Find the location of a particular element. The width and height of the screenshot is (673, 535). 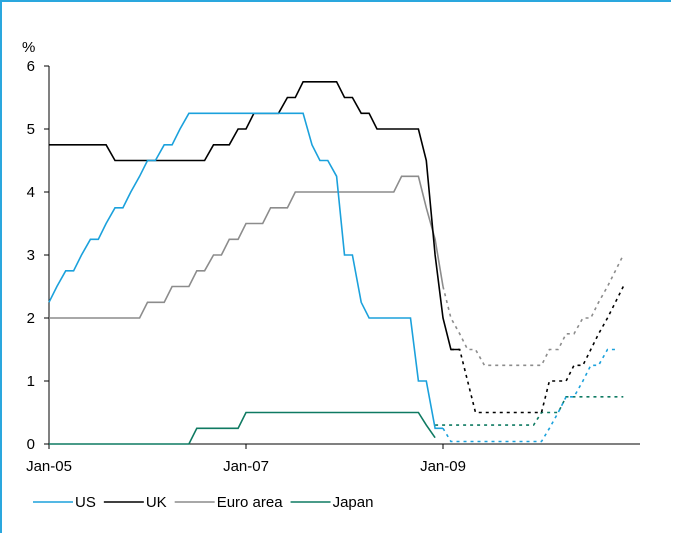

y-tick-label: 5 is located at coordinates (31, 129).